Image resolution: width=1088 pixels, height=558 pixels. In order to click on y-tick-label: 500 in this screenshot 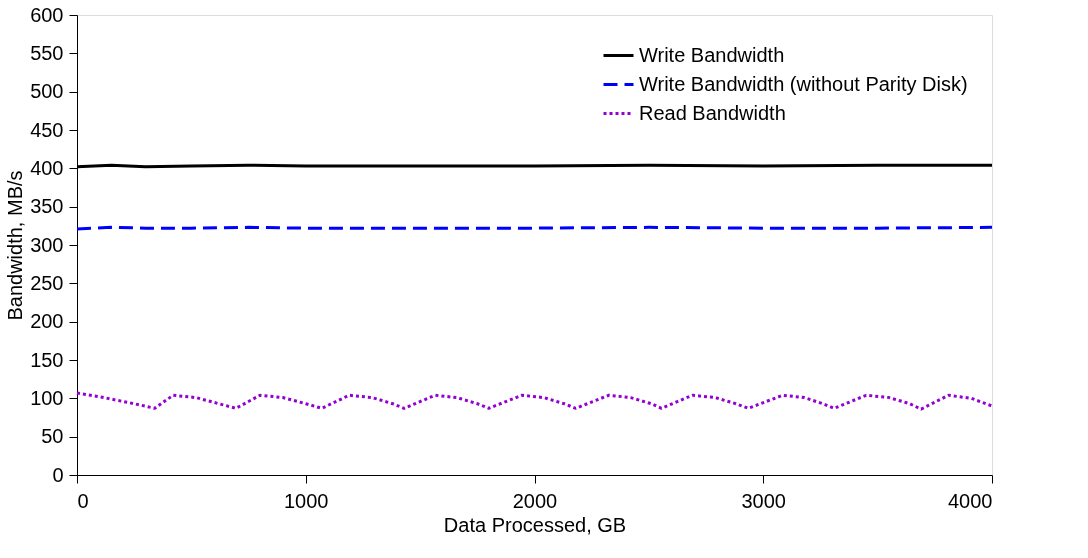, I will do `click(47, 91)`.